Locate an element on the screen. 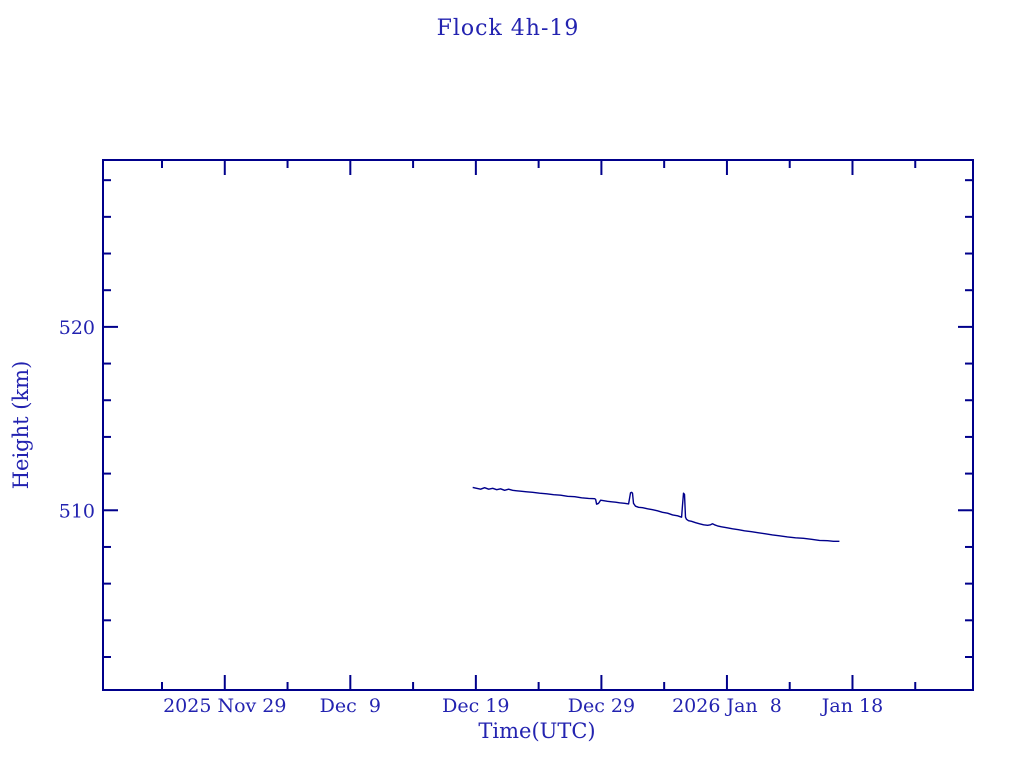  chart-title: Flock 4h-19 is located at coordinates (508, 28).